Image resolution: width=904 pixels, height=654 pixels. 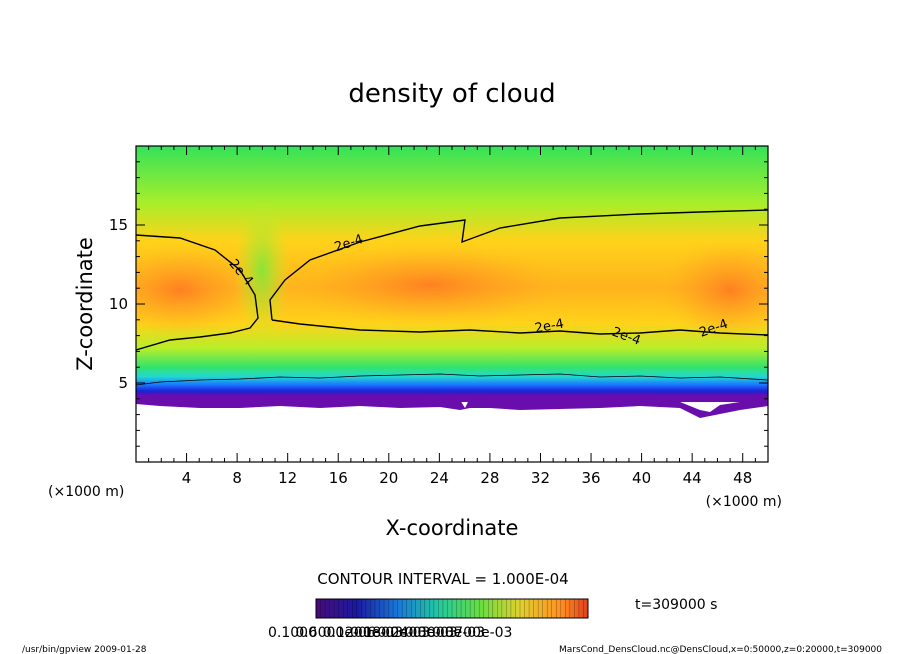 What do you see at coordinates (472, 633) in the screenshot?
I see `colorbar-label: 0.3700e-03` at bounding box center [472, 633].